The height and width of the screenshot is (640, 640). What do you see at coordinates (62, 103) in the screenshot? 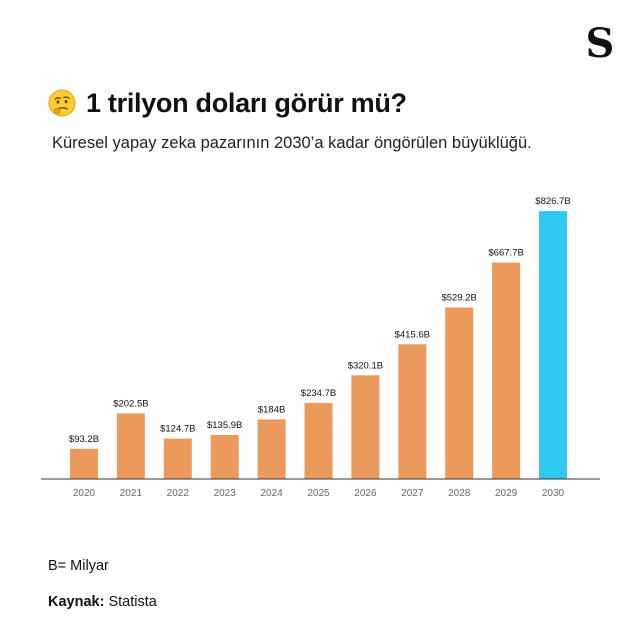
I see `thinking-face-icon` at bounding box center [62, 103].